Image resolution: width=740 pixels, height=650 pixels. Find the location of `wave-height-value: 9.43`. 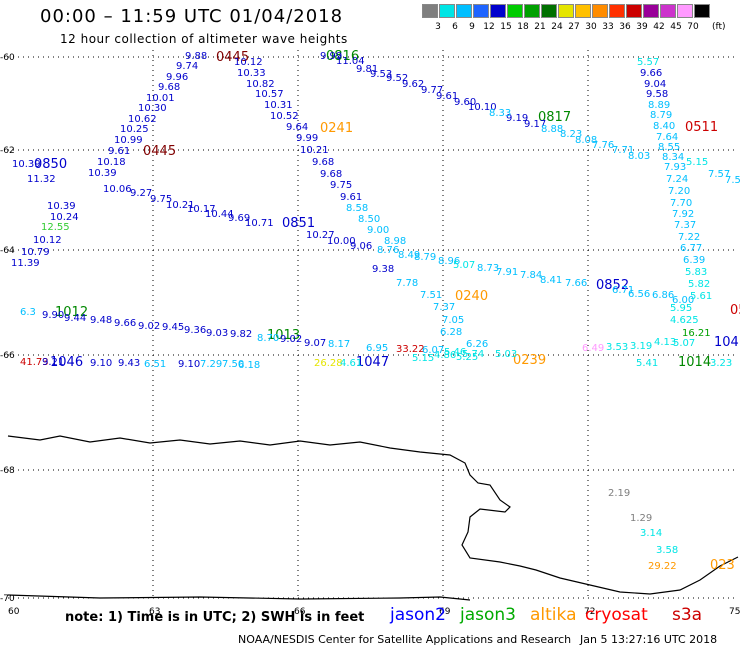

wave-height-value: 9.43 is located at coordinates (129, 363).